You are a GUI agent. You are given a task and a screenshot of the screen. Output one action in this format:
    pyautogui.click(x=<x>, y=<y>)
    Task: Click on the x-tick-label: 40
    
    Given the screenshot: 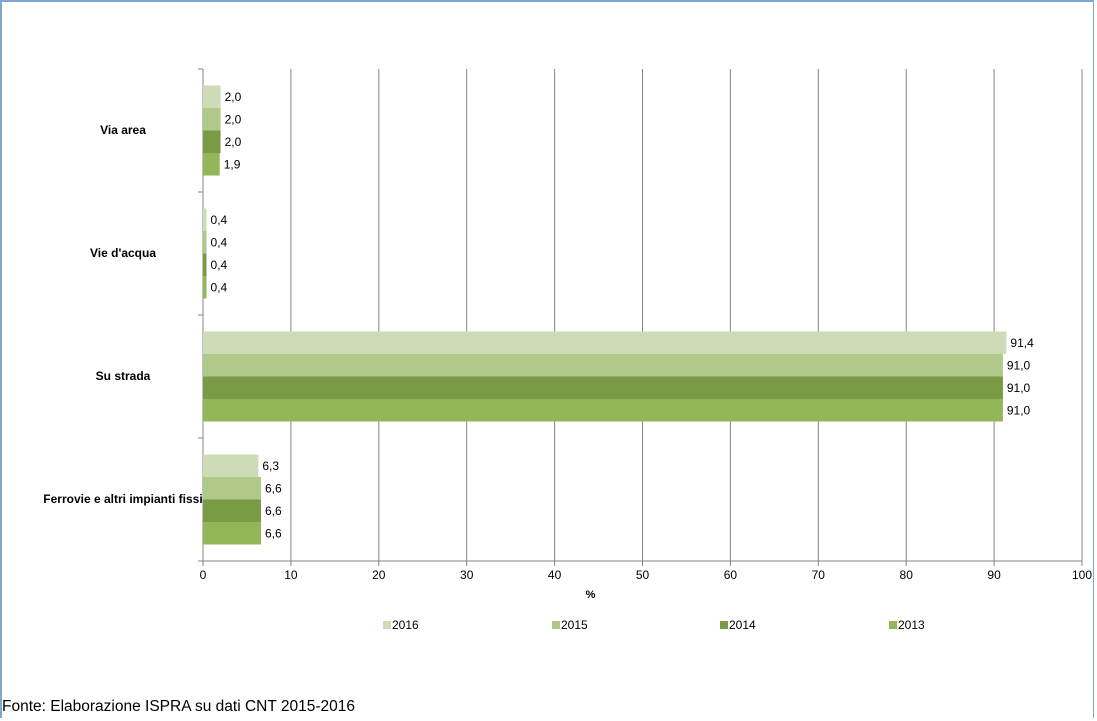 What is the action you would take?
    pyautogui.click(x=555, y=575)
    